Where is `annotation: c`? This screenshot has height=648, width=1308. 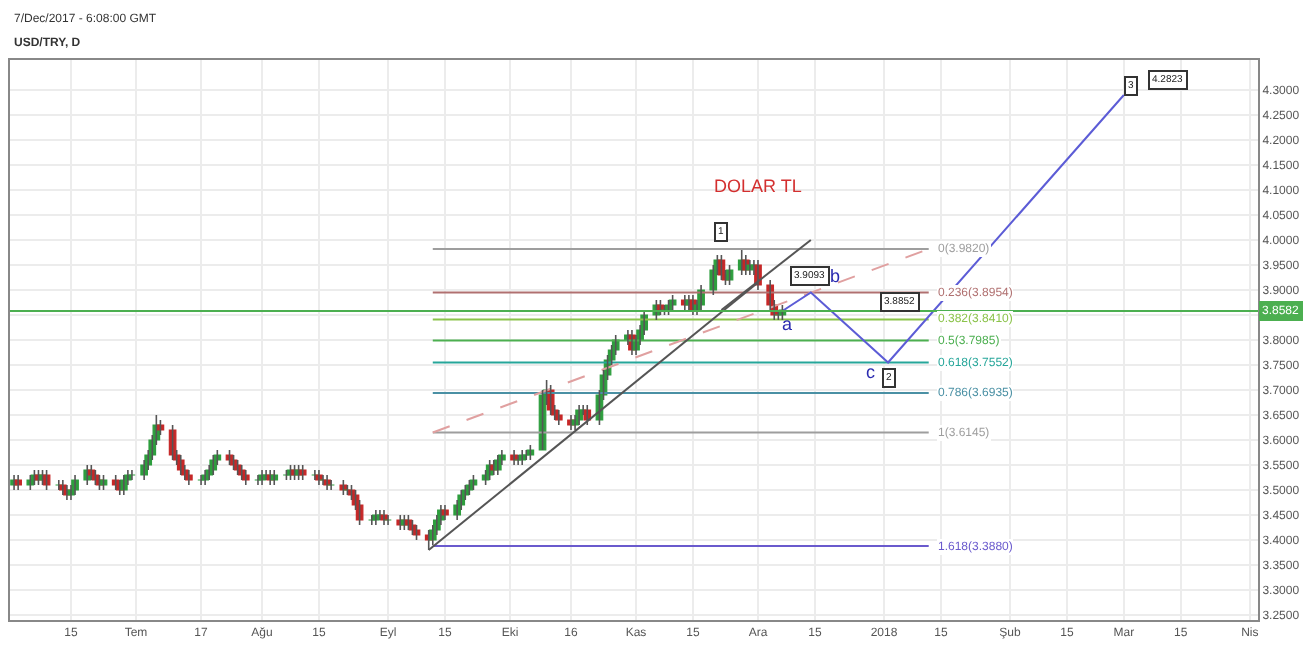 annotation: c is located at coordinates (871, 372).